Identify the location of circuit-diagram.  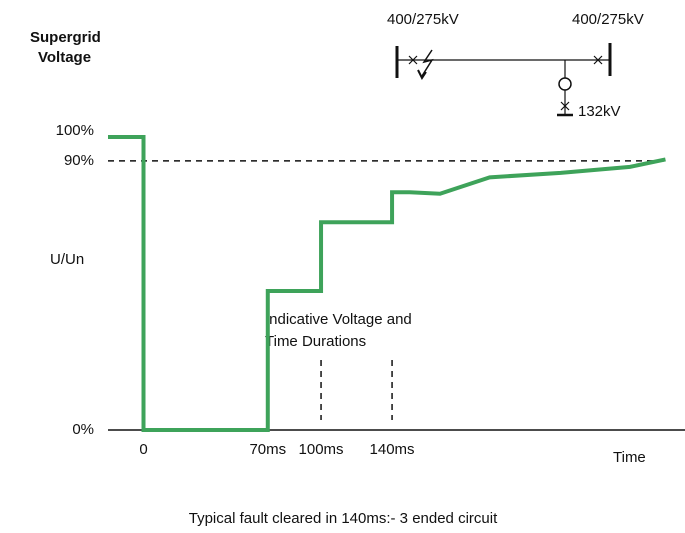
(503, 80).